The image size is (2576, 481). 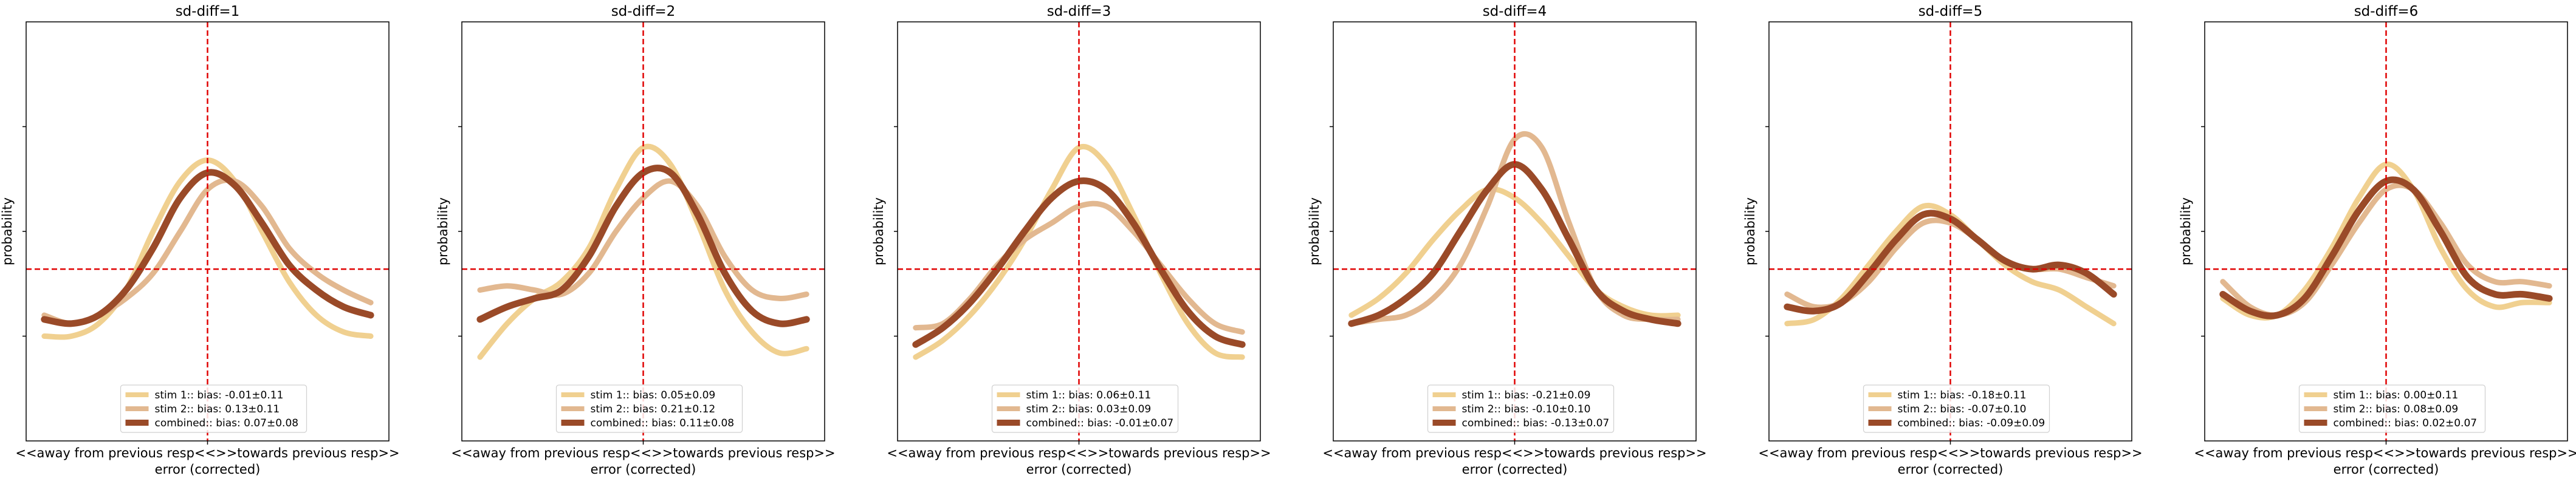 What do you see at coordinates (1526, 409) in the screenshot?
I see `legend-entry-stim2: stim 2:: bias: -0.10±0.10` at bounding box center [1526, 409].